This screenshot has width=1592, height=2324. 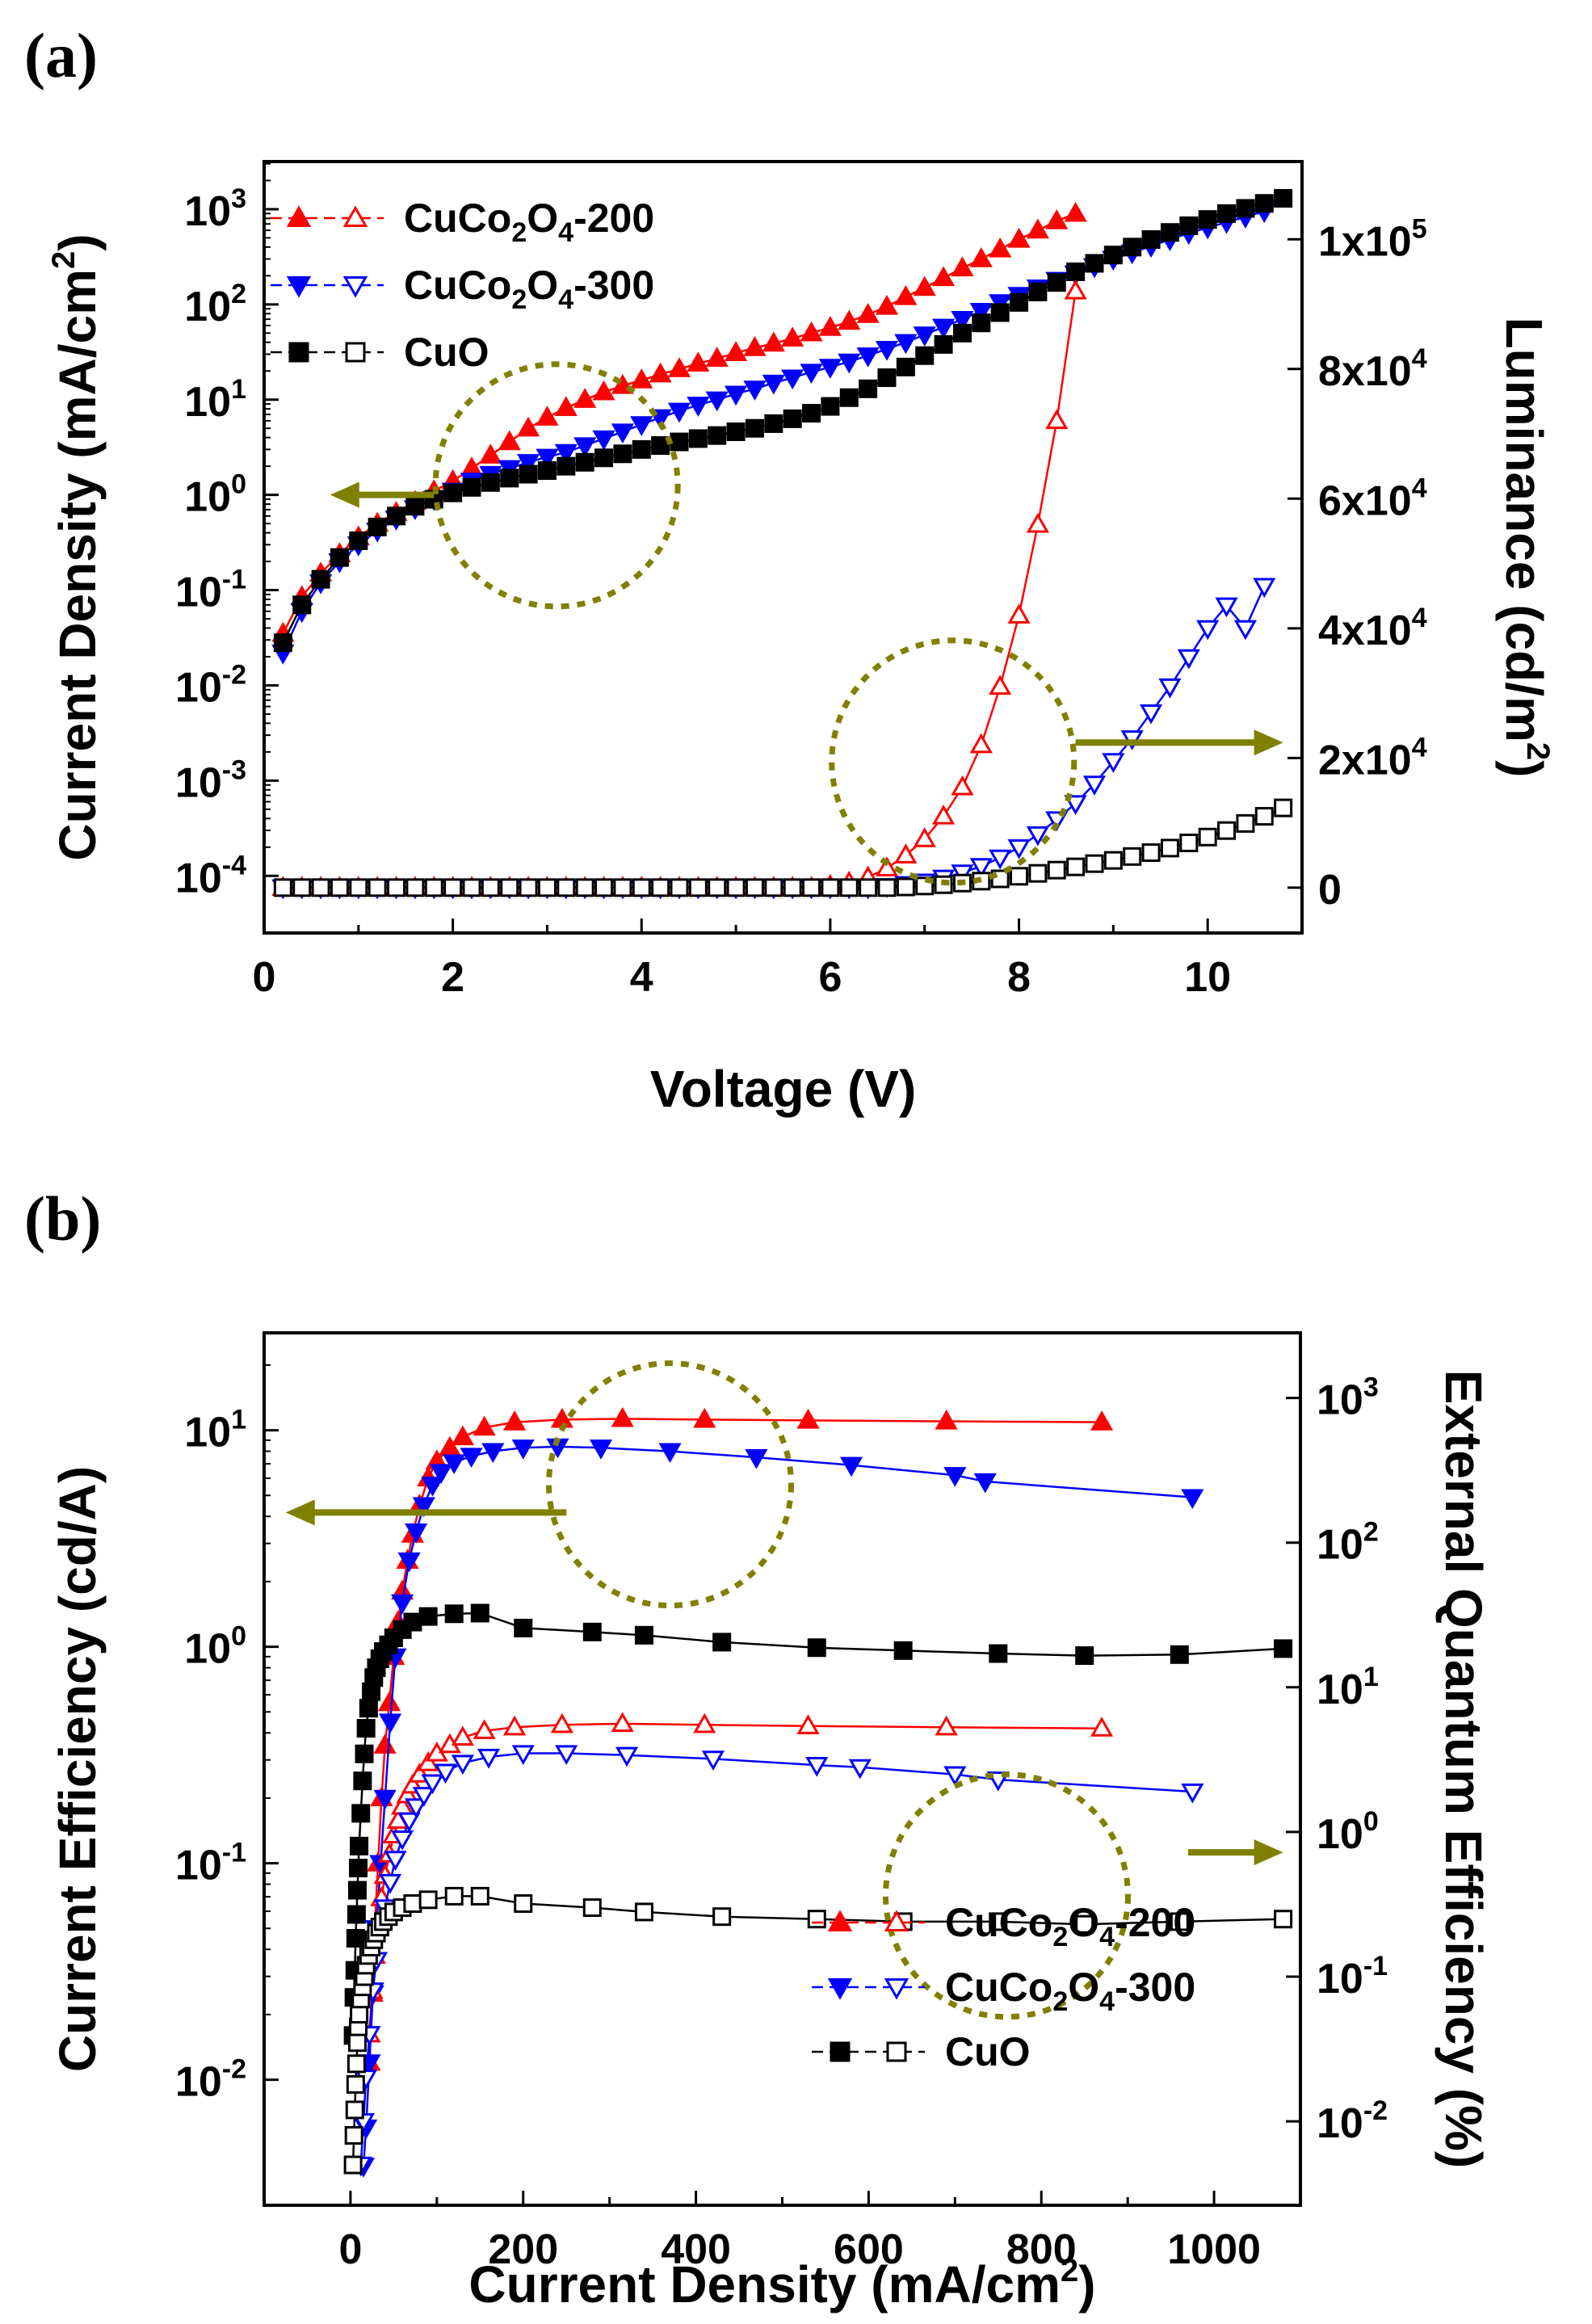 What do you see at coordinates (1419, 618) in the screenshot?
I see `tick-exponent: 4` at bounding box center [1419, 618].